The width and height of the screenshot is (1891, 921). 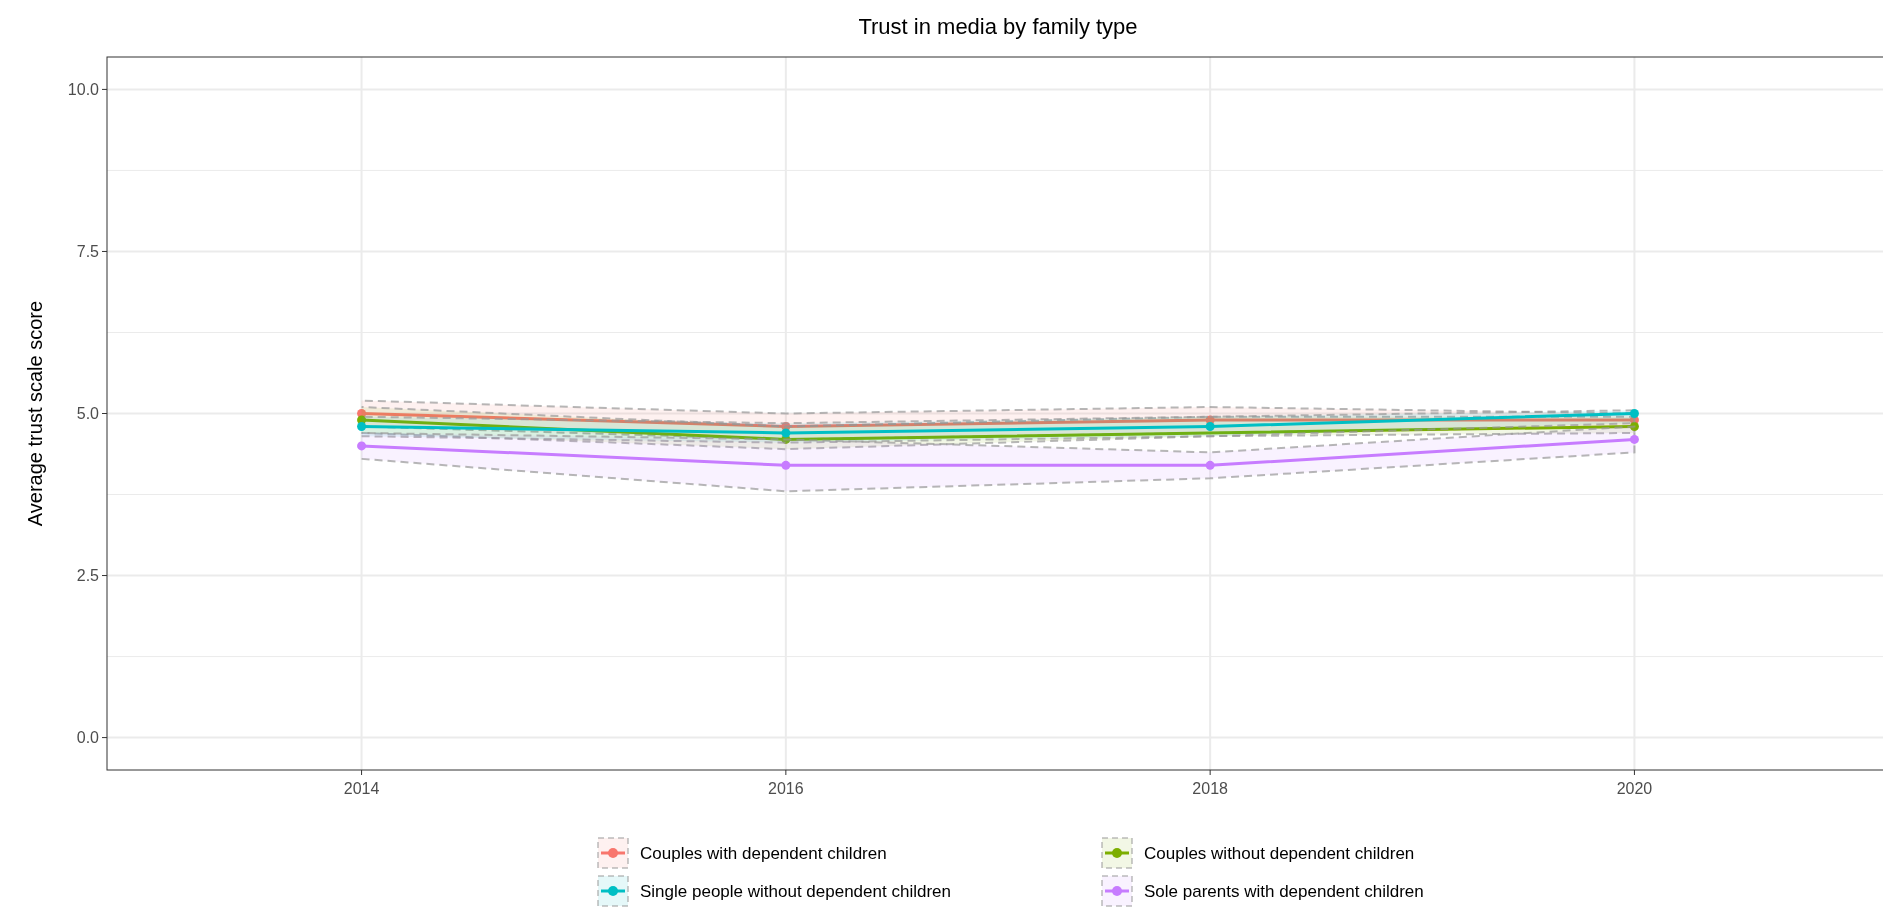 What do you see at coordinates (1210, 788) in the screenshot?
I see `x-tick-label: 2018` at bounding box center [1210, 788].